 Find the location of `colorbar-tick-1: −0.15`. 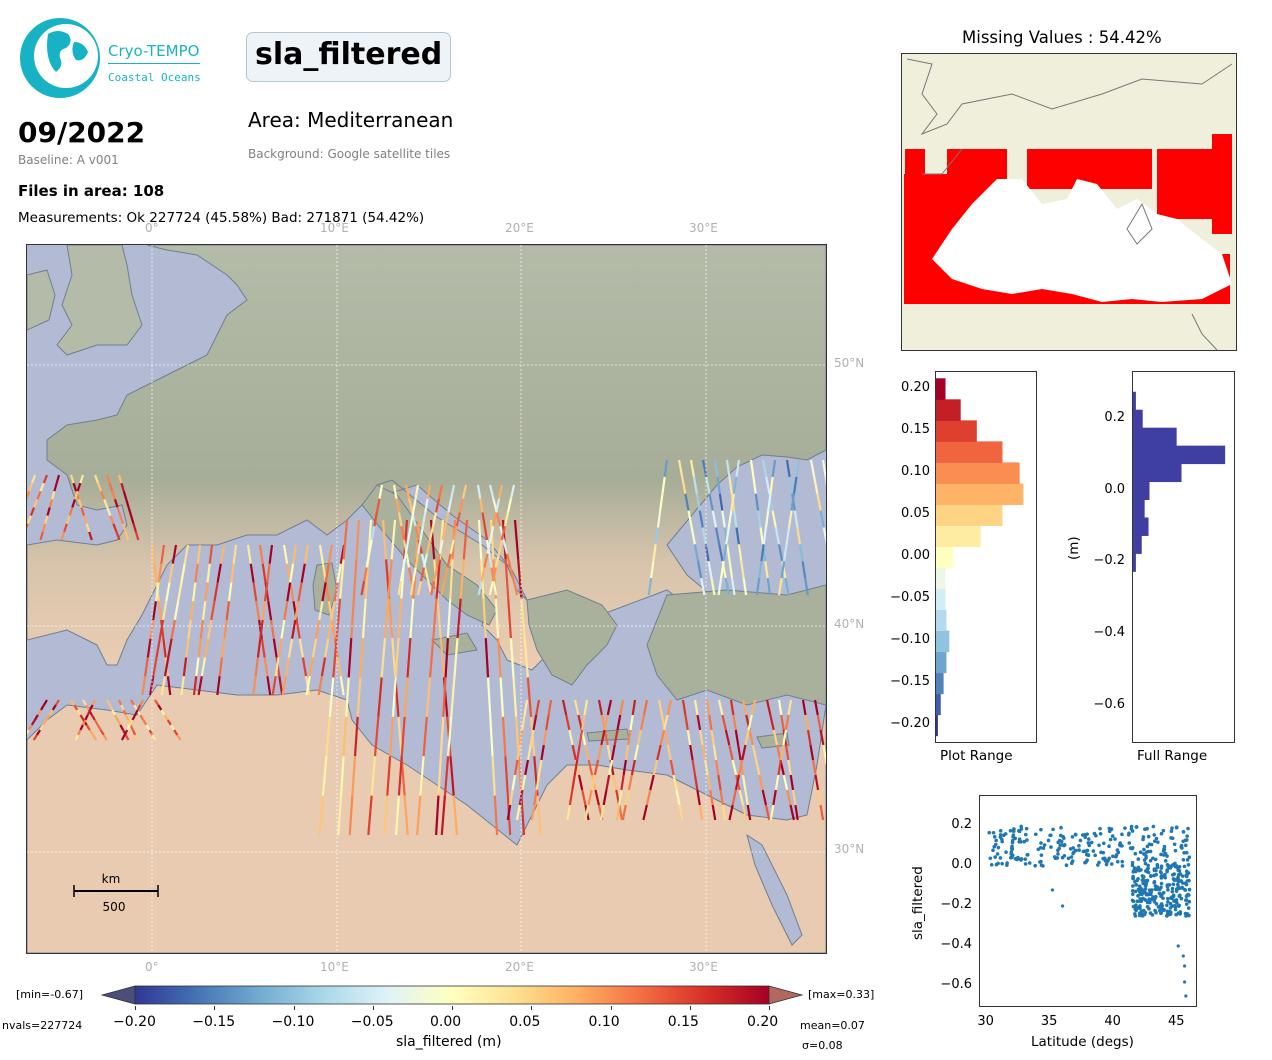

colorbar-tick-1: −0.15 is located at coordinates (214, 1022).